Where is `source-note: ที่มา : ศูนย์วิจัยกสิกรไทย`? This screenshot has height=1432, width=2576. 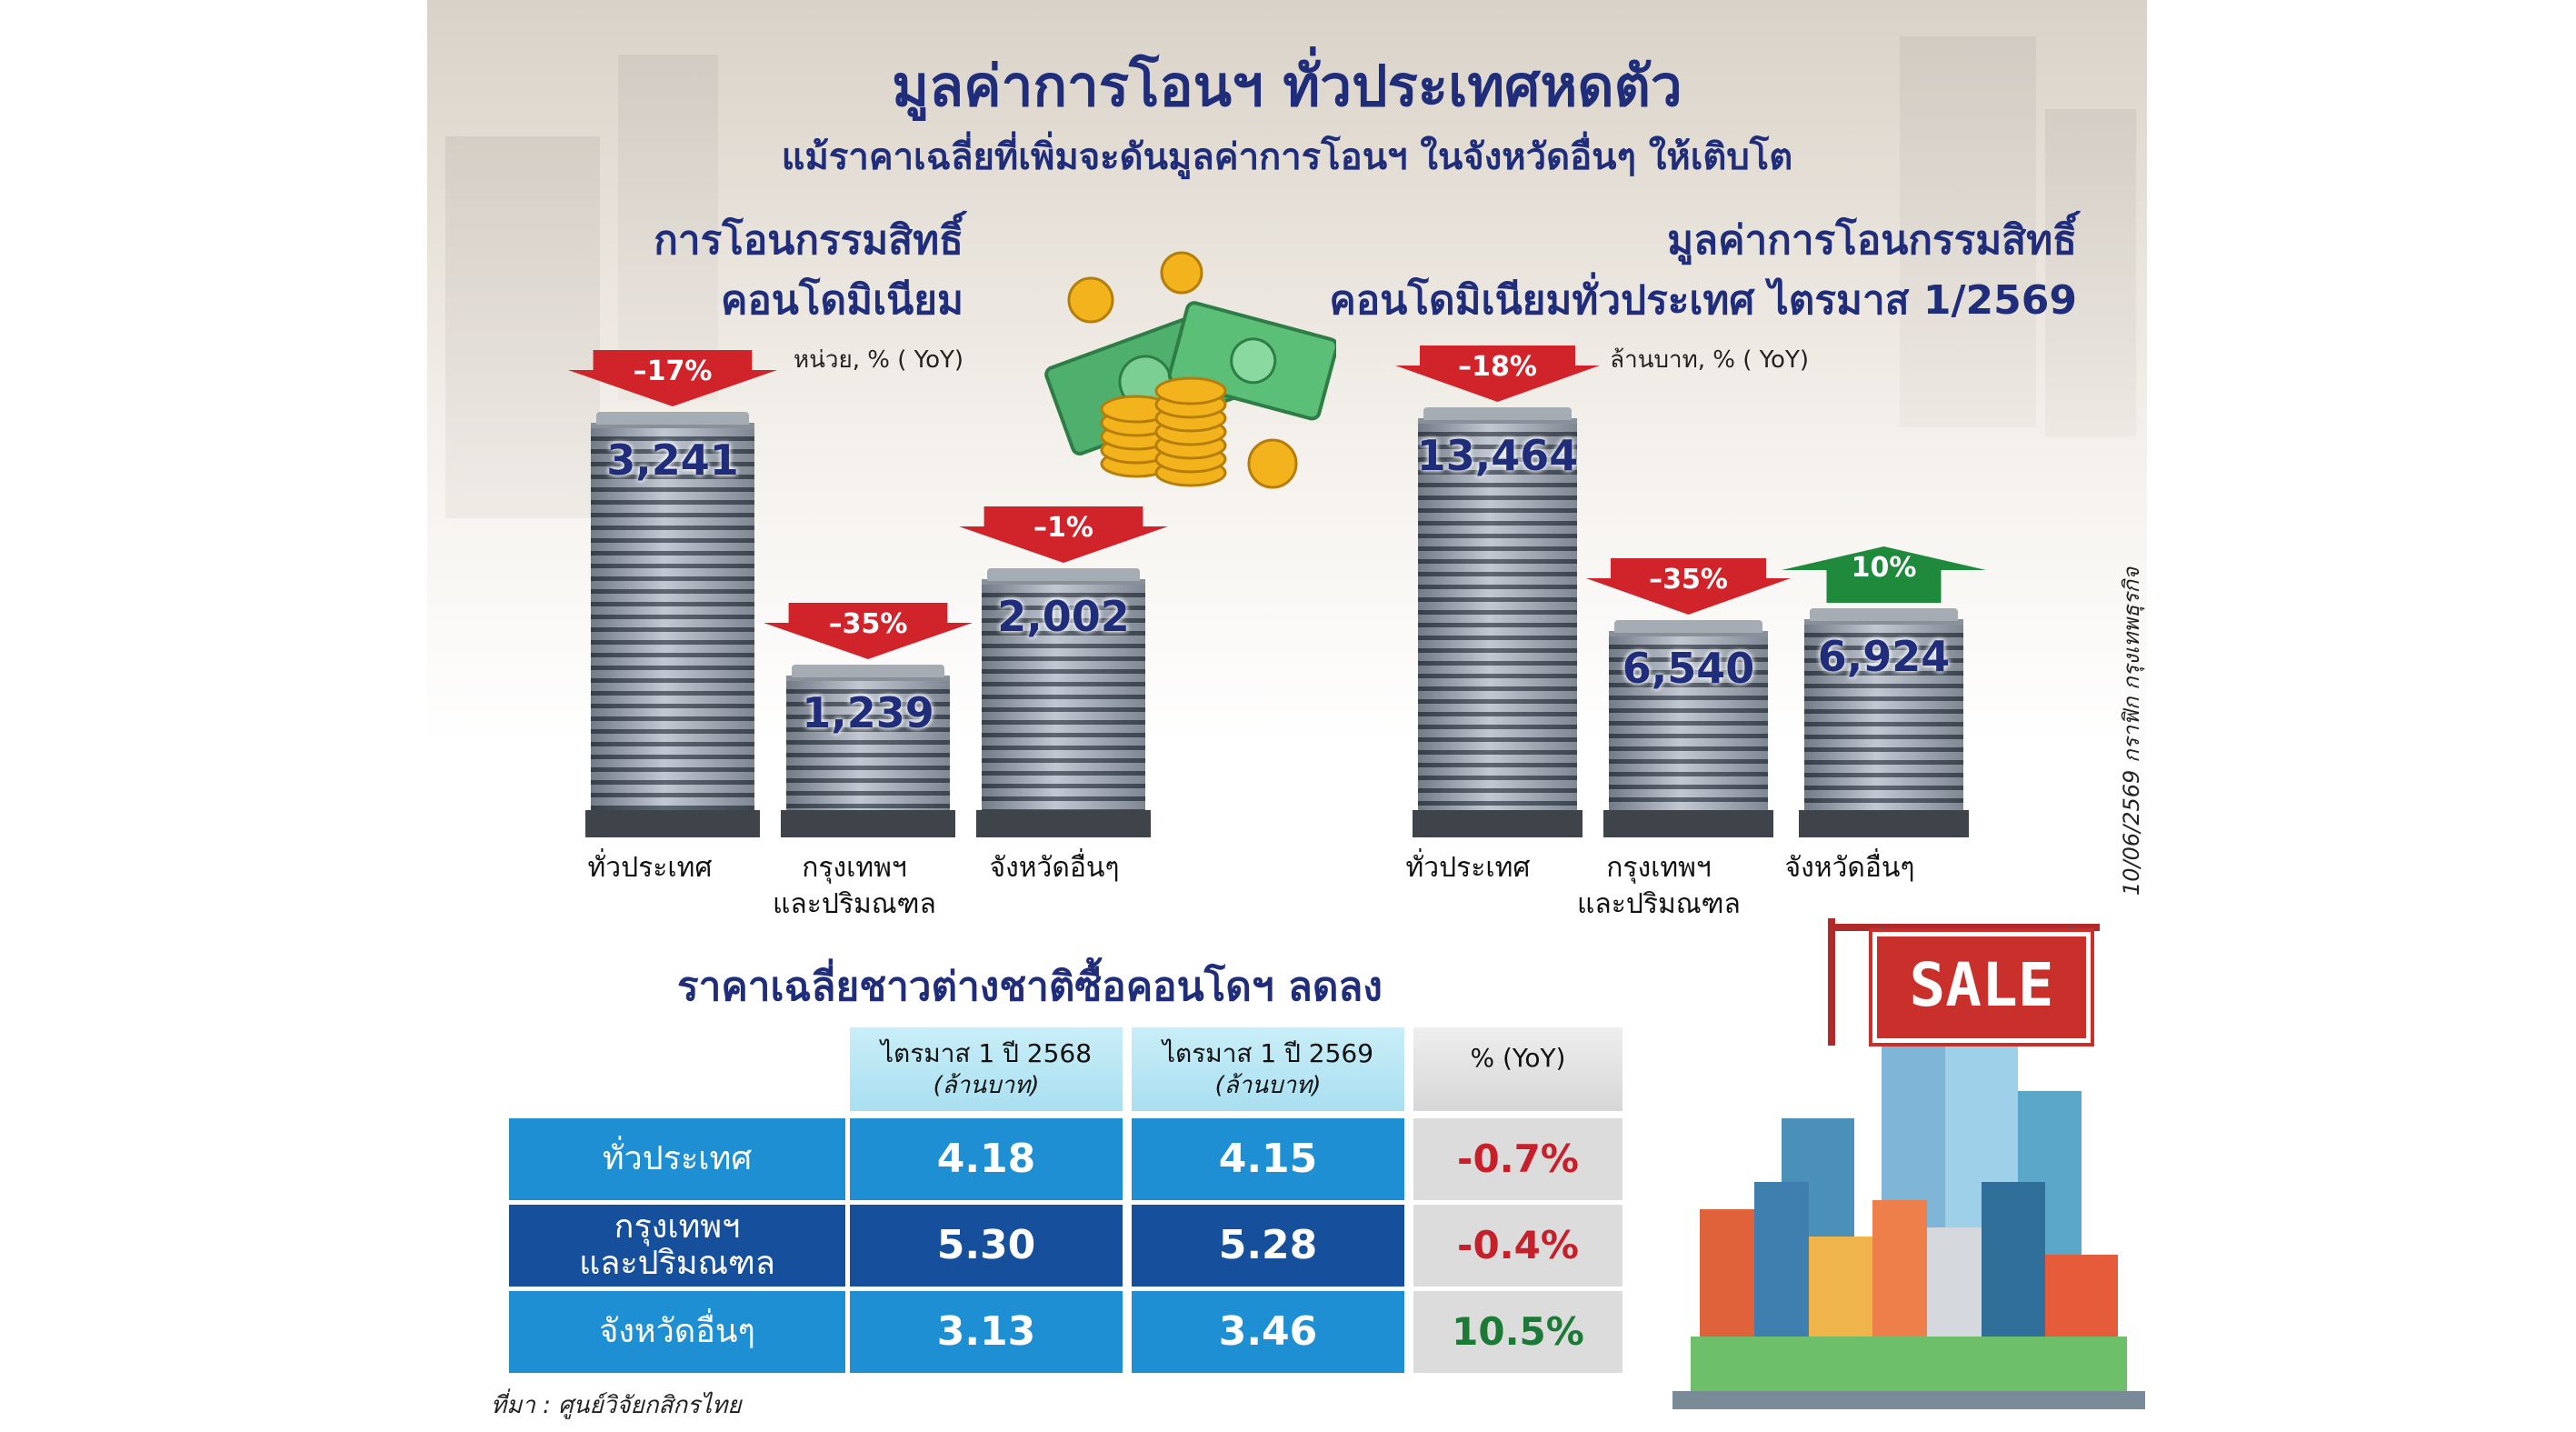 source-note: ที่มา : ศูนย์วิจัยกสิกรไทย is located at coordinates (616, 1405).